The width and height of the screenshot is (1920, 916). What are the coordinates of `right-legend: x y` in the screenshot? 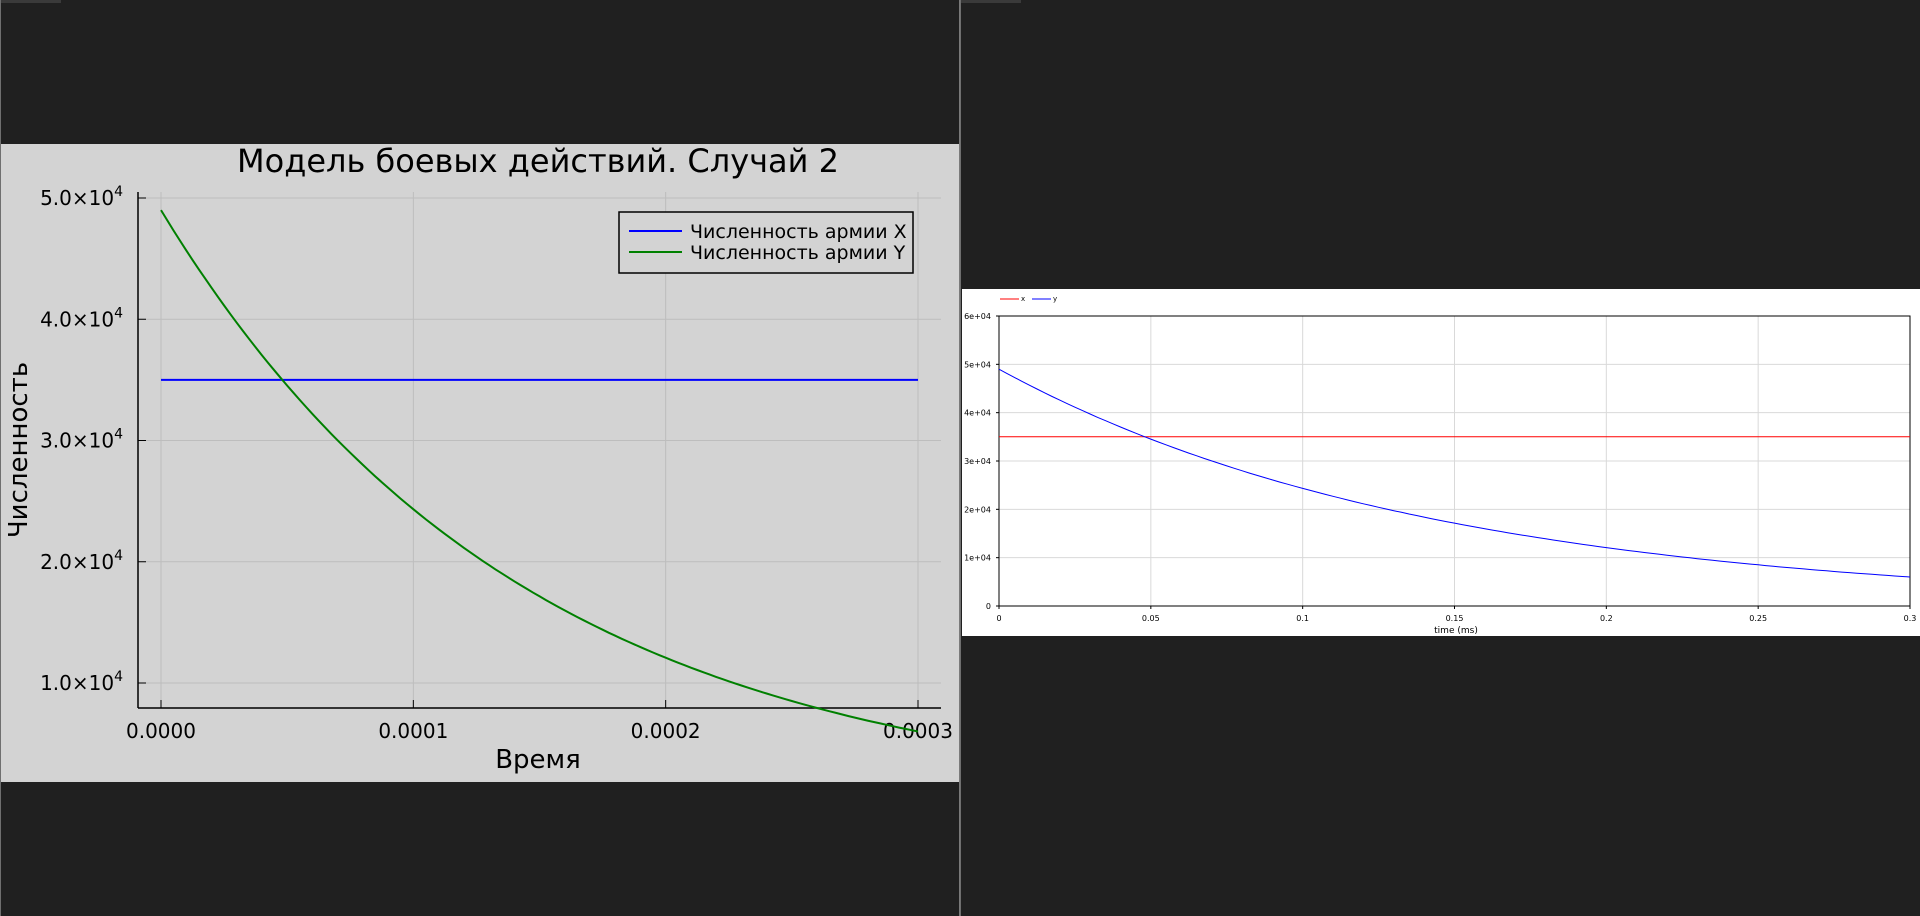 It's located at (1028, 299).